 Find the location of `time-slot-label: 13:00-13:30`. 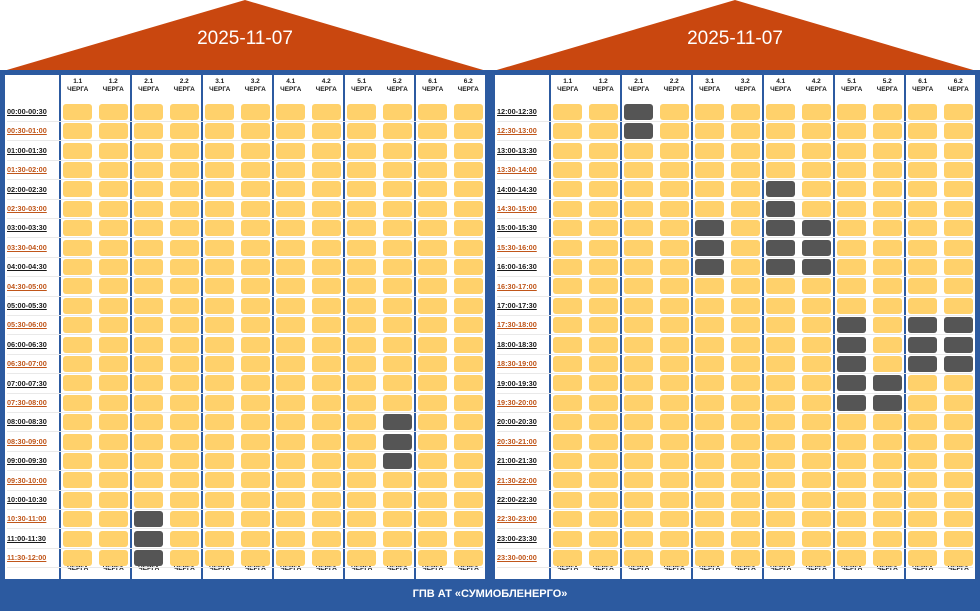

time-slot-label: 13:00-13:30 is located at coordinates (517, 150).